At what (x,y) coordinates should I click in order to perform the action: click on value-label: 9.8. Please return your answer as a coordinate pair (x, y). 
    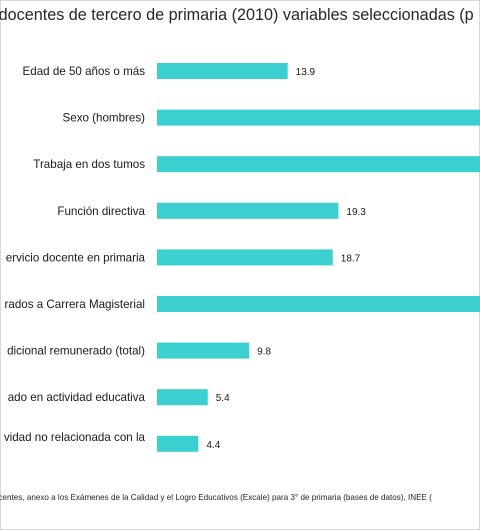
    Looking at the image, I should click on (264, 352).